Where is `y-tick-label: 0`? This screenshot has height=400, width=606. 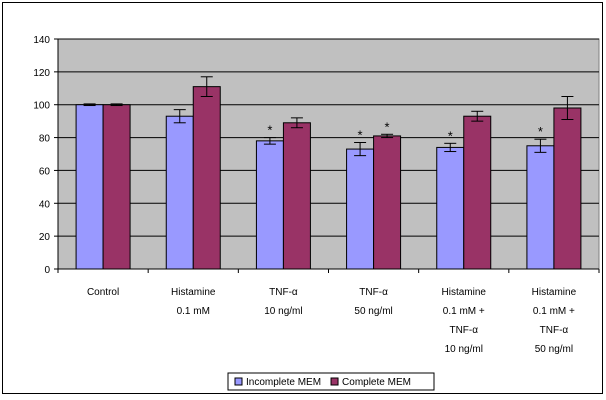 y-tick-label: 0 is located at coordinates (47, 270).